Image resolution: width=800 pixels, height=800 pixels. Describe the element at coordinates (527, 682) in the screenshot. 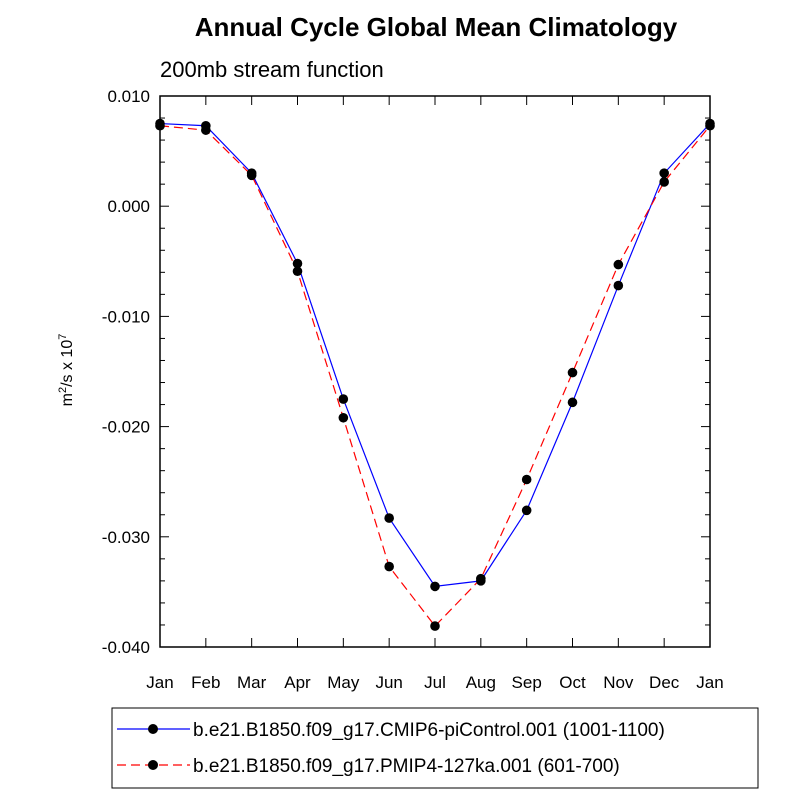

I see `x-tick-label: Sep` at that location.